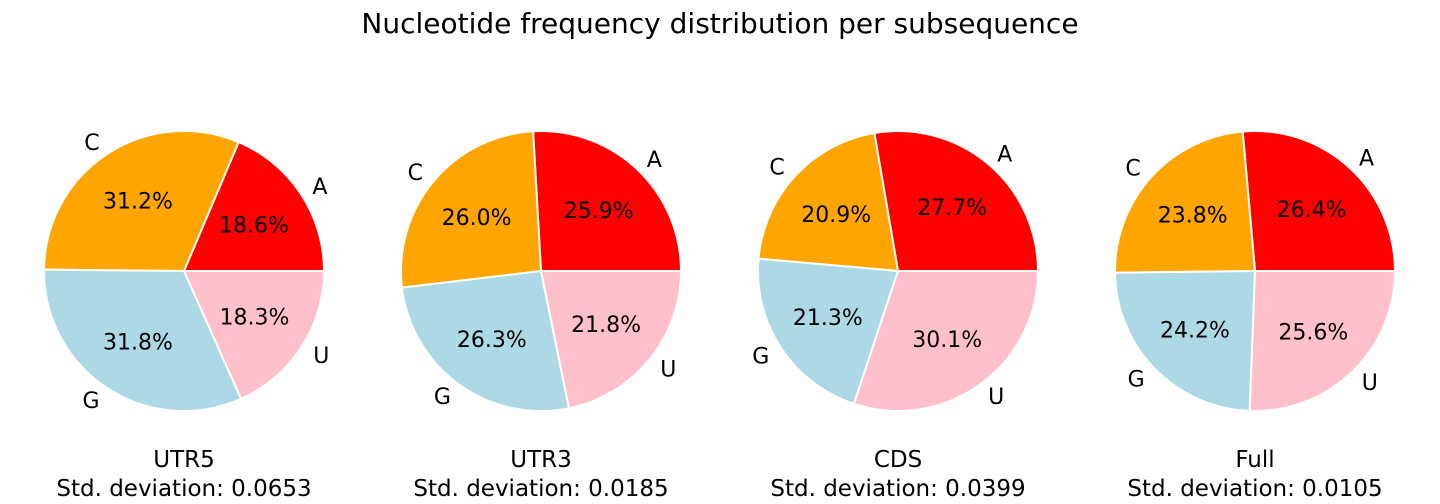 This screenshot has height=504, width=1440. I want to click on pie-percent-label: 23.8%, so click(1193, 216).